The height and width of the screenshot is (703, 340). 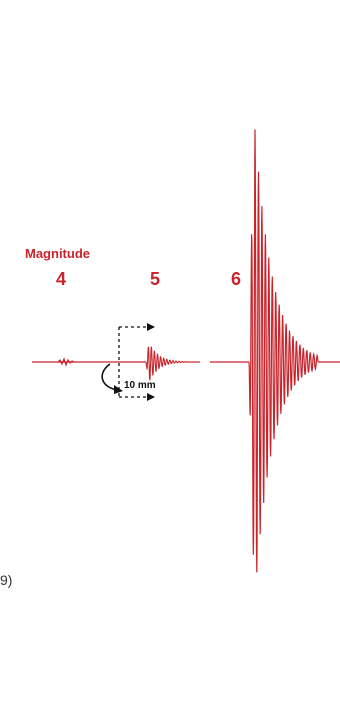 I want to click on magnitude-6-label: 6, so click(x=236, y=279).